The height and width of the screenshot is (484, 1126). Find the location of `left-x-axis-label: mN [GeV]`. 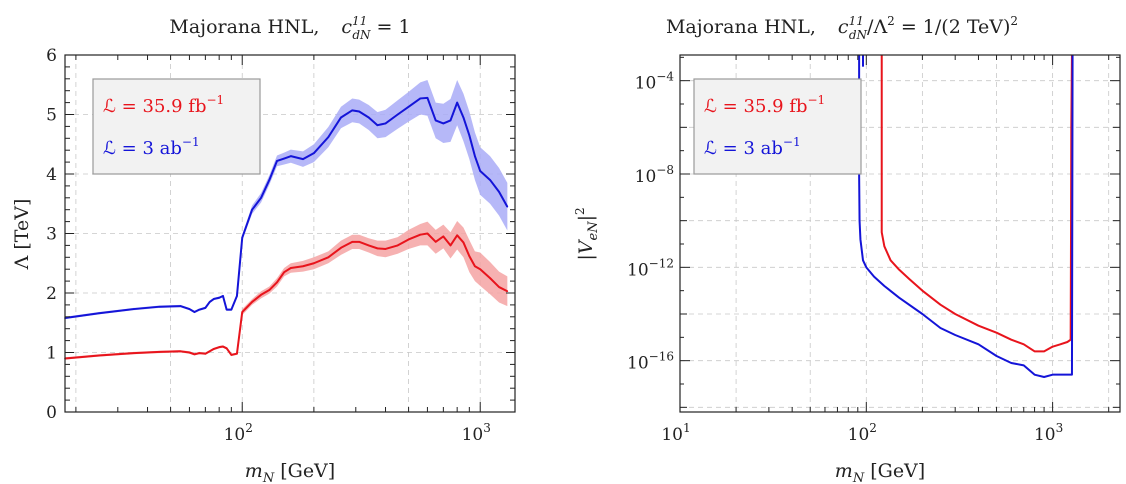

left-x-axis-label: mN [GeV] is located at coordinates (290, 472).